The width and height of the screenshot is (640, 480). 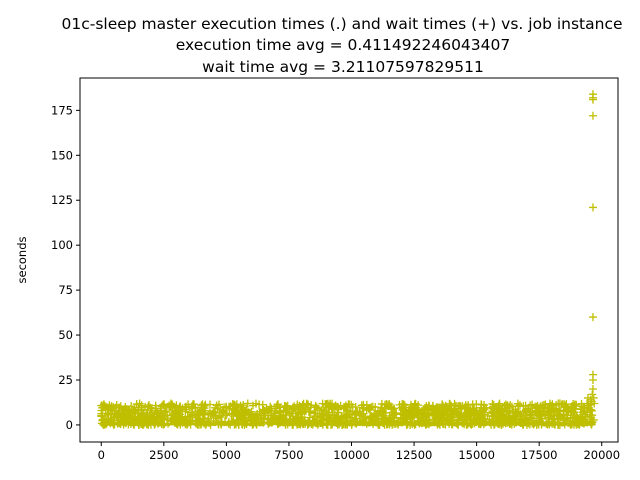 I want to click on y-tick-label: 150, so click(x=62, y=155).